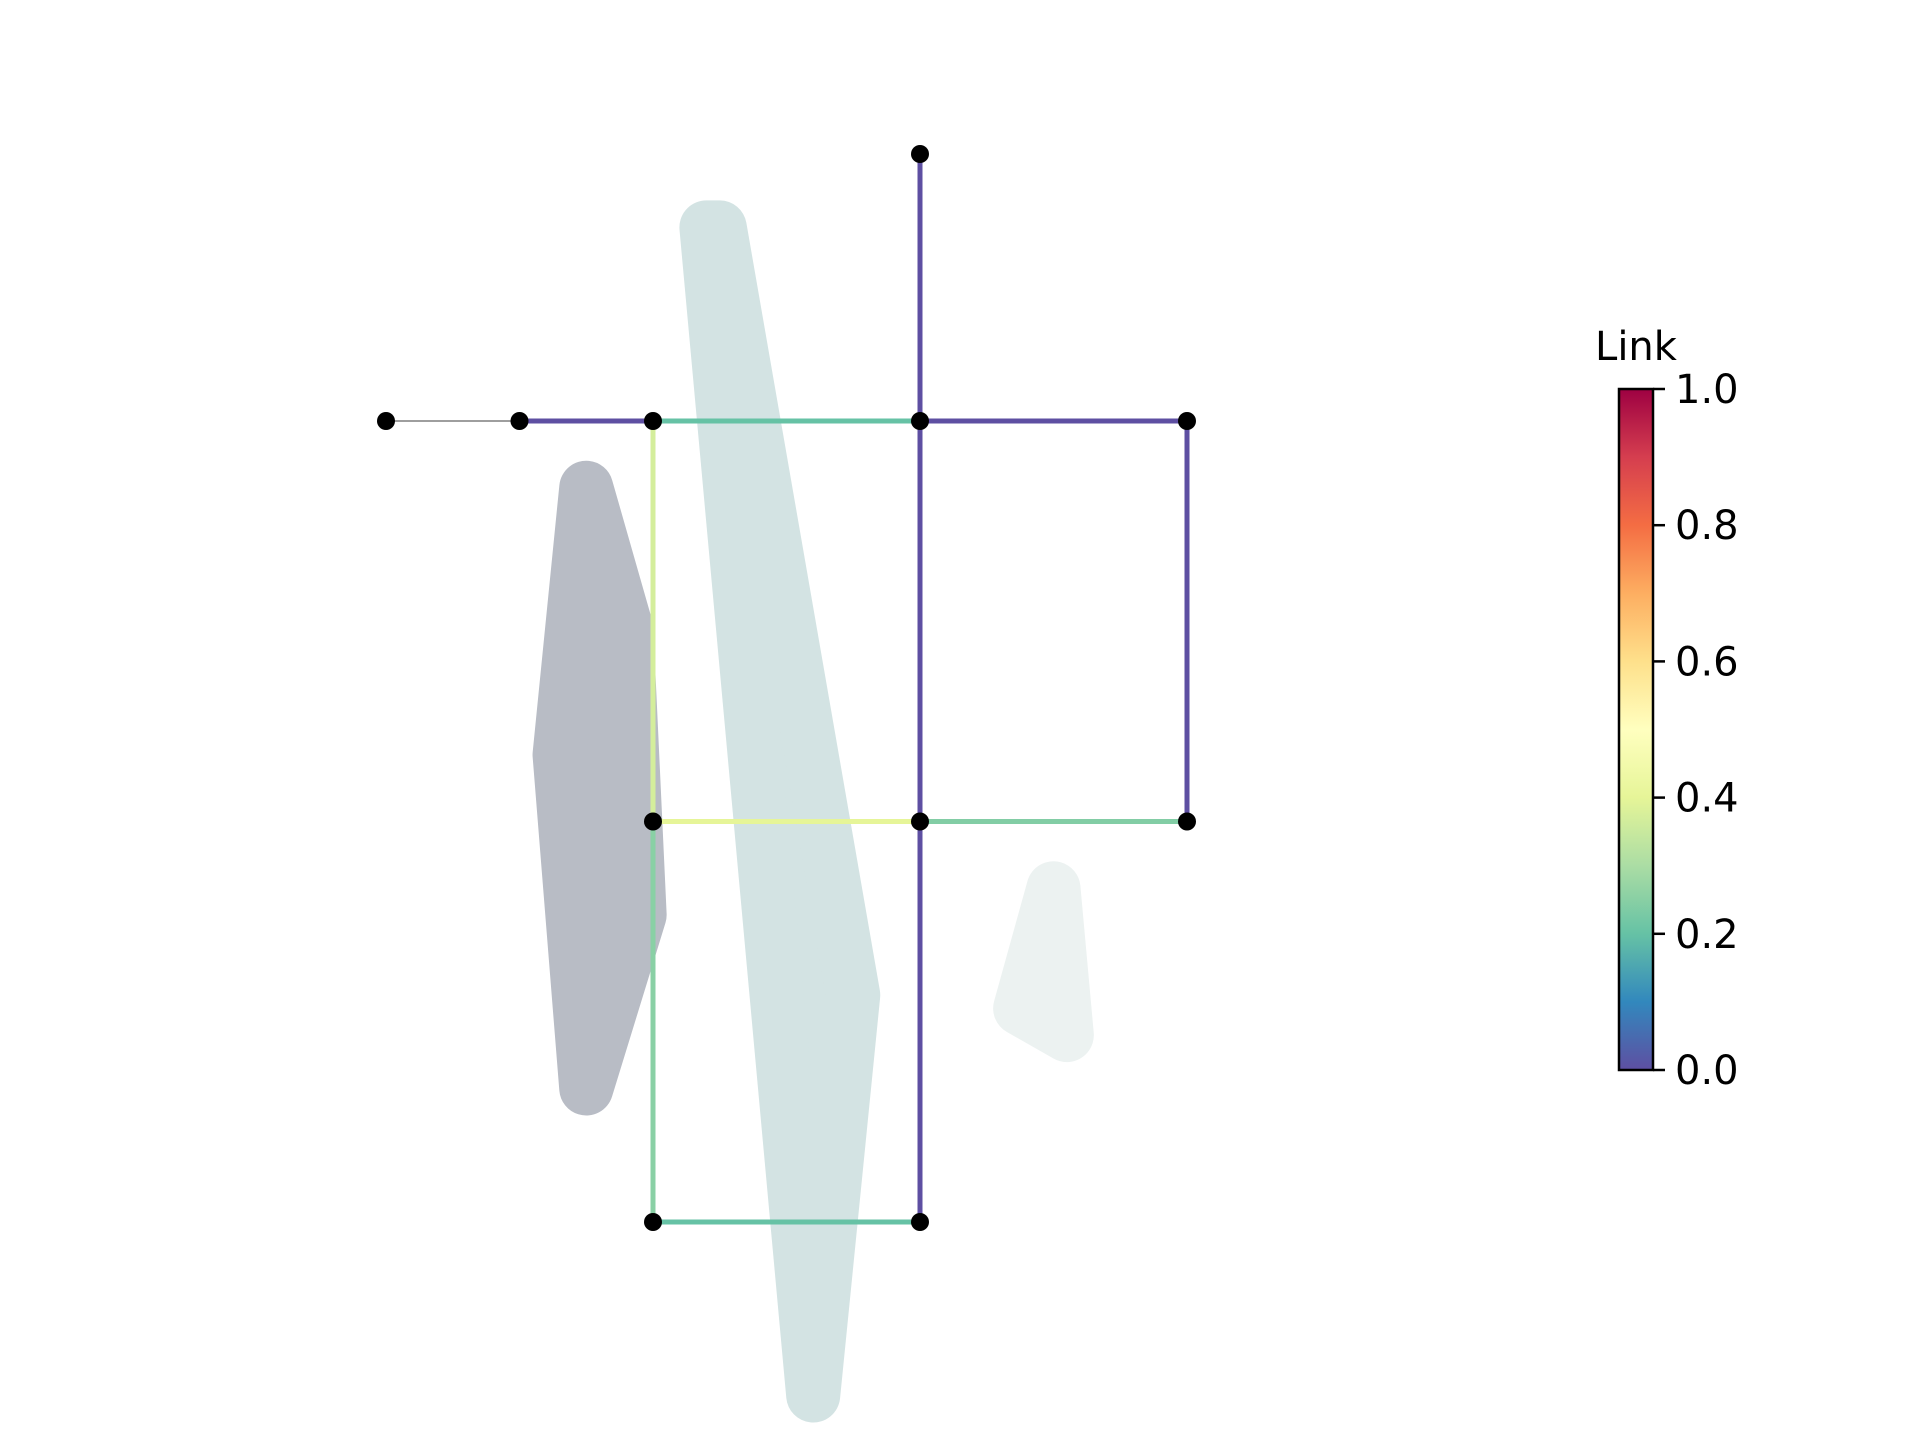 Image resolution: width=1920 pixels, height=1440 pixels. What do you see at coordinates (920, 1222) in the screenshot?
I see `node-n11` at bounding box center [920, 1222].